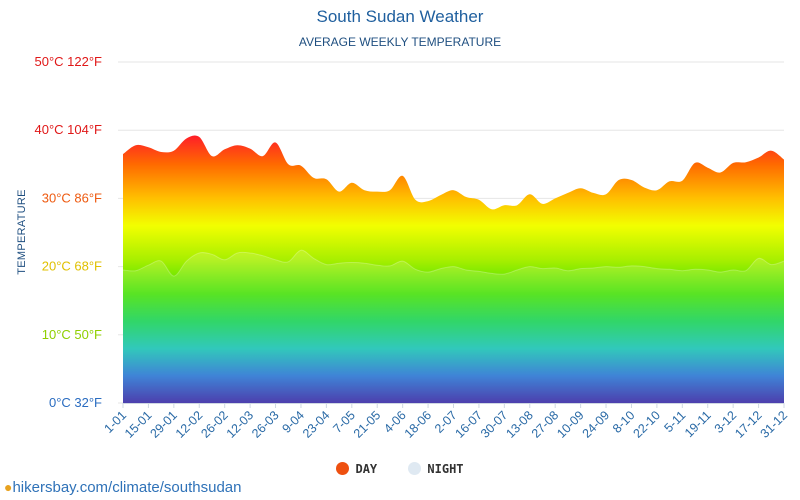 The image size is (800, 500). I want to click on x-tick-label: 30-07, so click(494, 424).